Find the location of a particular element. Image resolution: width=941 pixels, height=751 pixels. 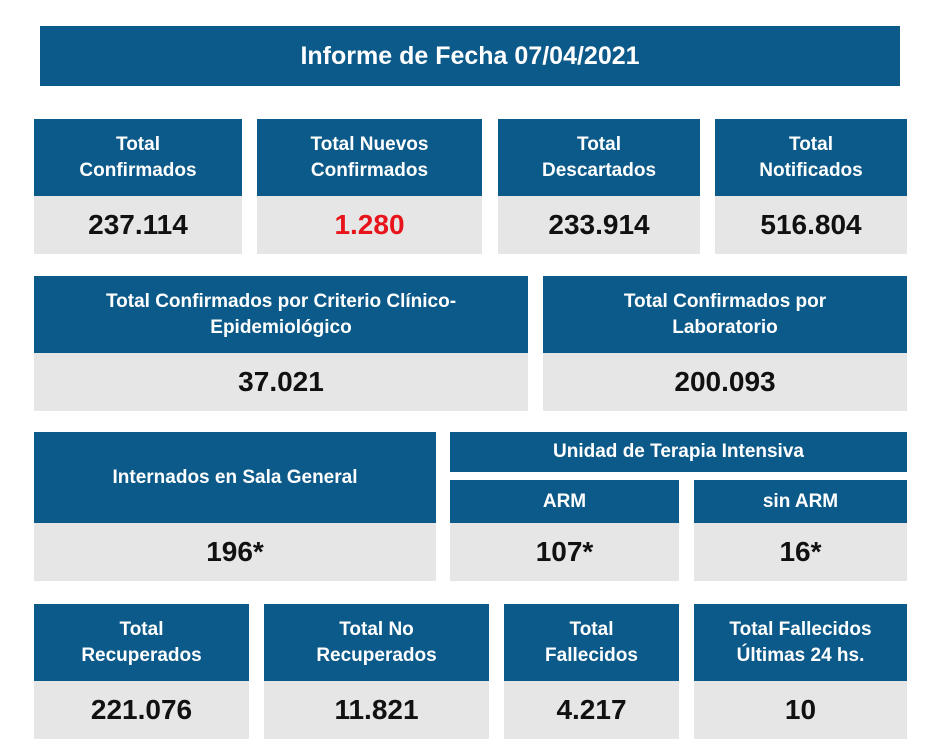

header-line1: Total No is located at coordinates (376, 629).